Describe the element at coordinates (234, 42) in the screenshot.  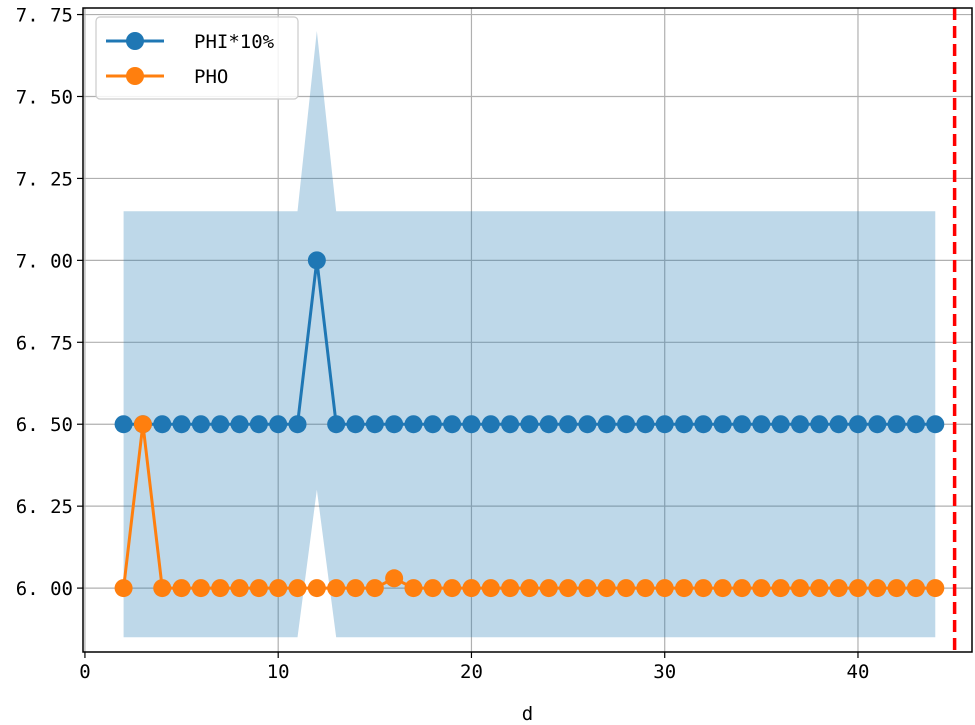
I see `legend-label: PHI*10%` at that location.